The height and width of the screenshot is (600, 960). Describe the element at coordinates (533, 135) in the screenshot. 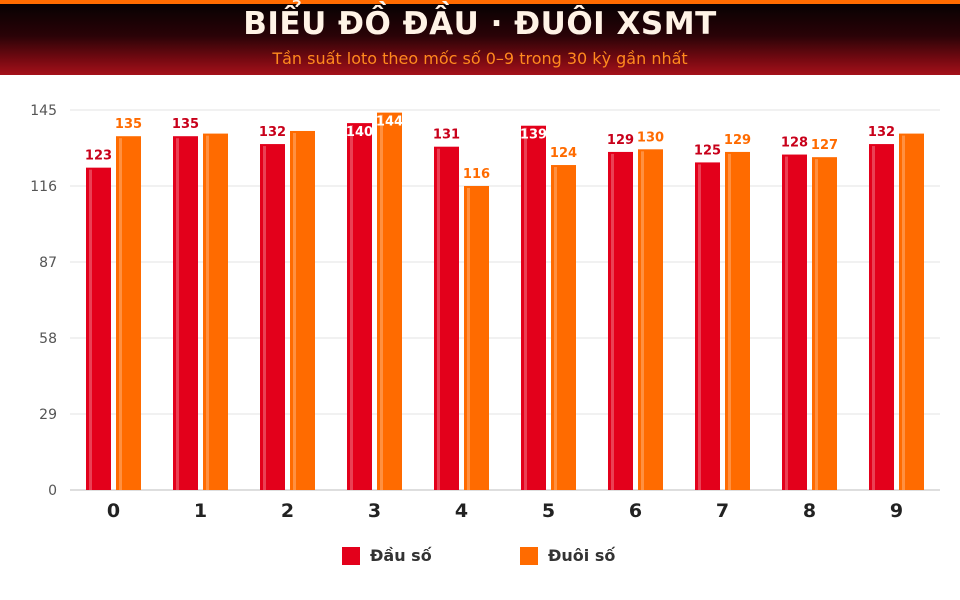

I see `data-label-dau-so-5: 139` at that location.